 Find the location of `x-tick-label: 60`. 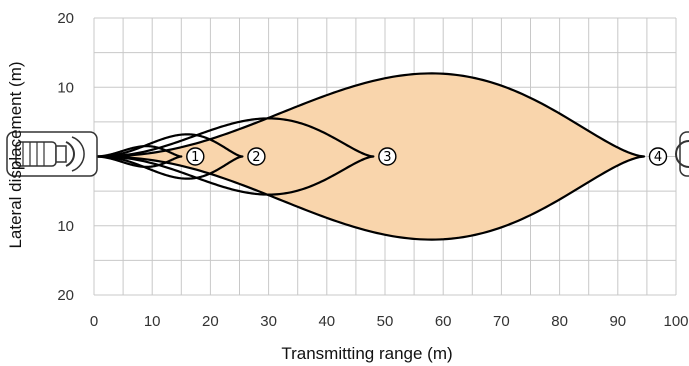

x-tick-label: 60 is located at coordinates (443, 321).